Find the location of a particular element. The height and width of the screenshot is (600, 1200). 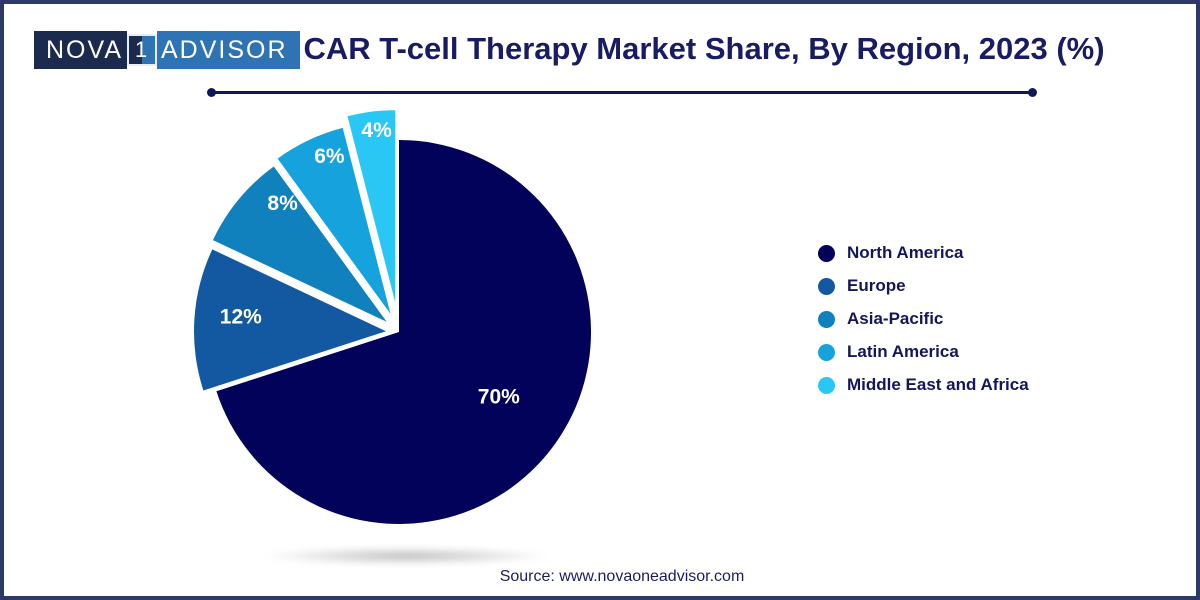

legend-label: Europe is located at coordinates (876, 285).